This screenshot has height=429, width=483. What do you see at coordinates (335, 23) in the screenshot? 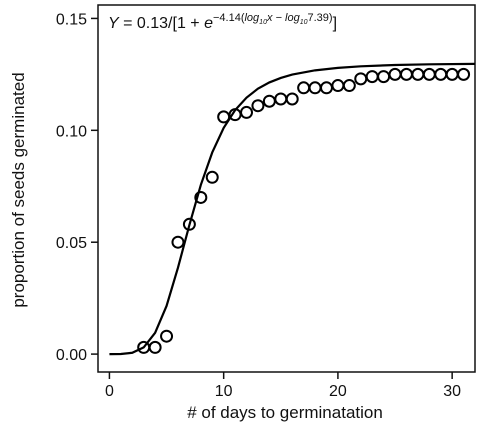
I see `eq-part: ]` at bounding box center [335, 23].